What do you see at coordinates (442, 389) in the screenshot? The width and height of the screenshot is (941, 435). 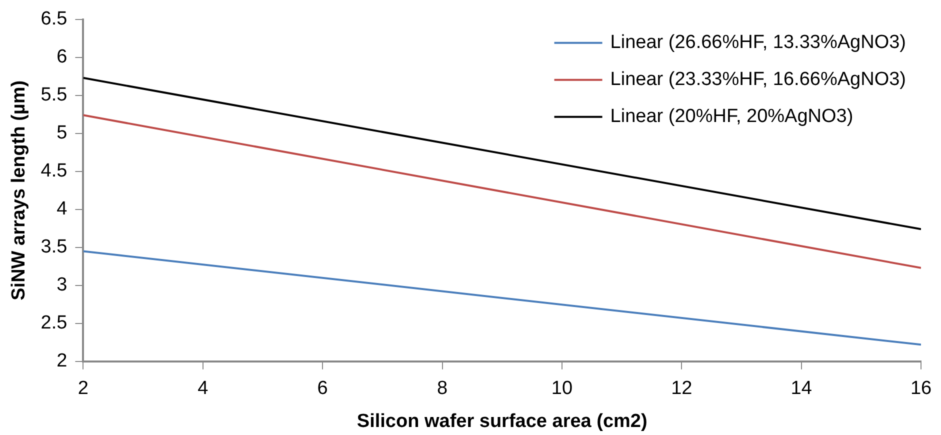 I see `x-tick-label: 8` at bounding box center [442, 389].